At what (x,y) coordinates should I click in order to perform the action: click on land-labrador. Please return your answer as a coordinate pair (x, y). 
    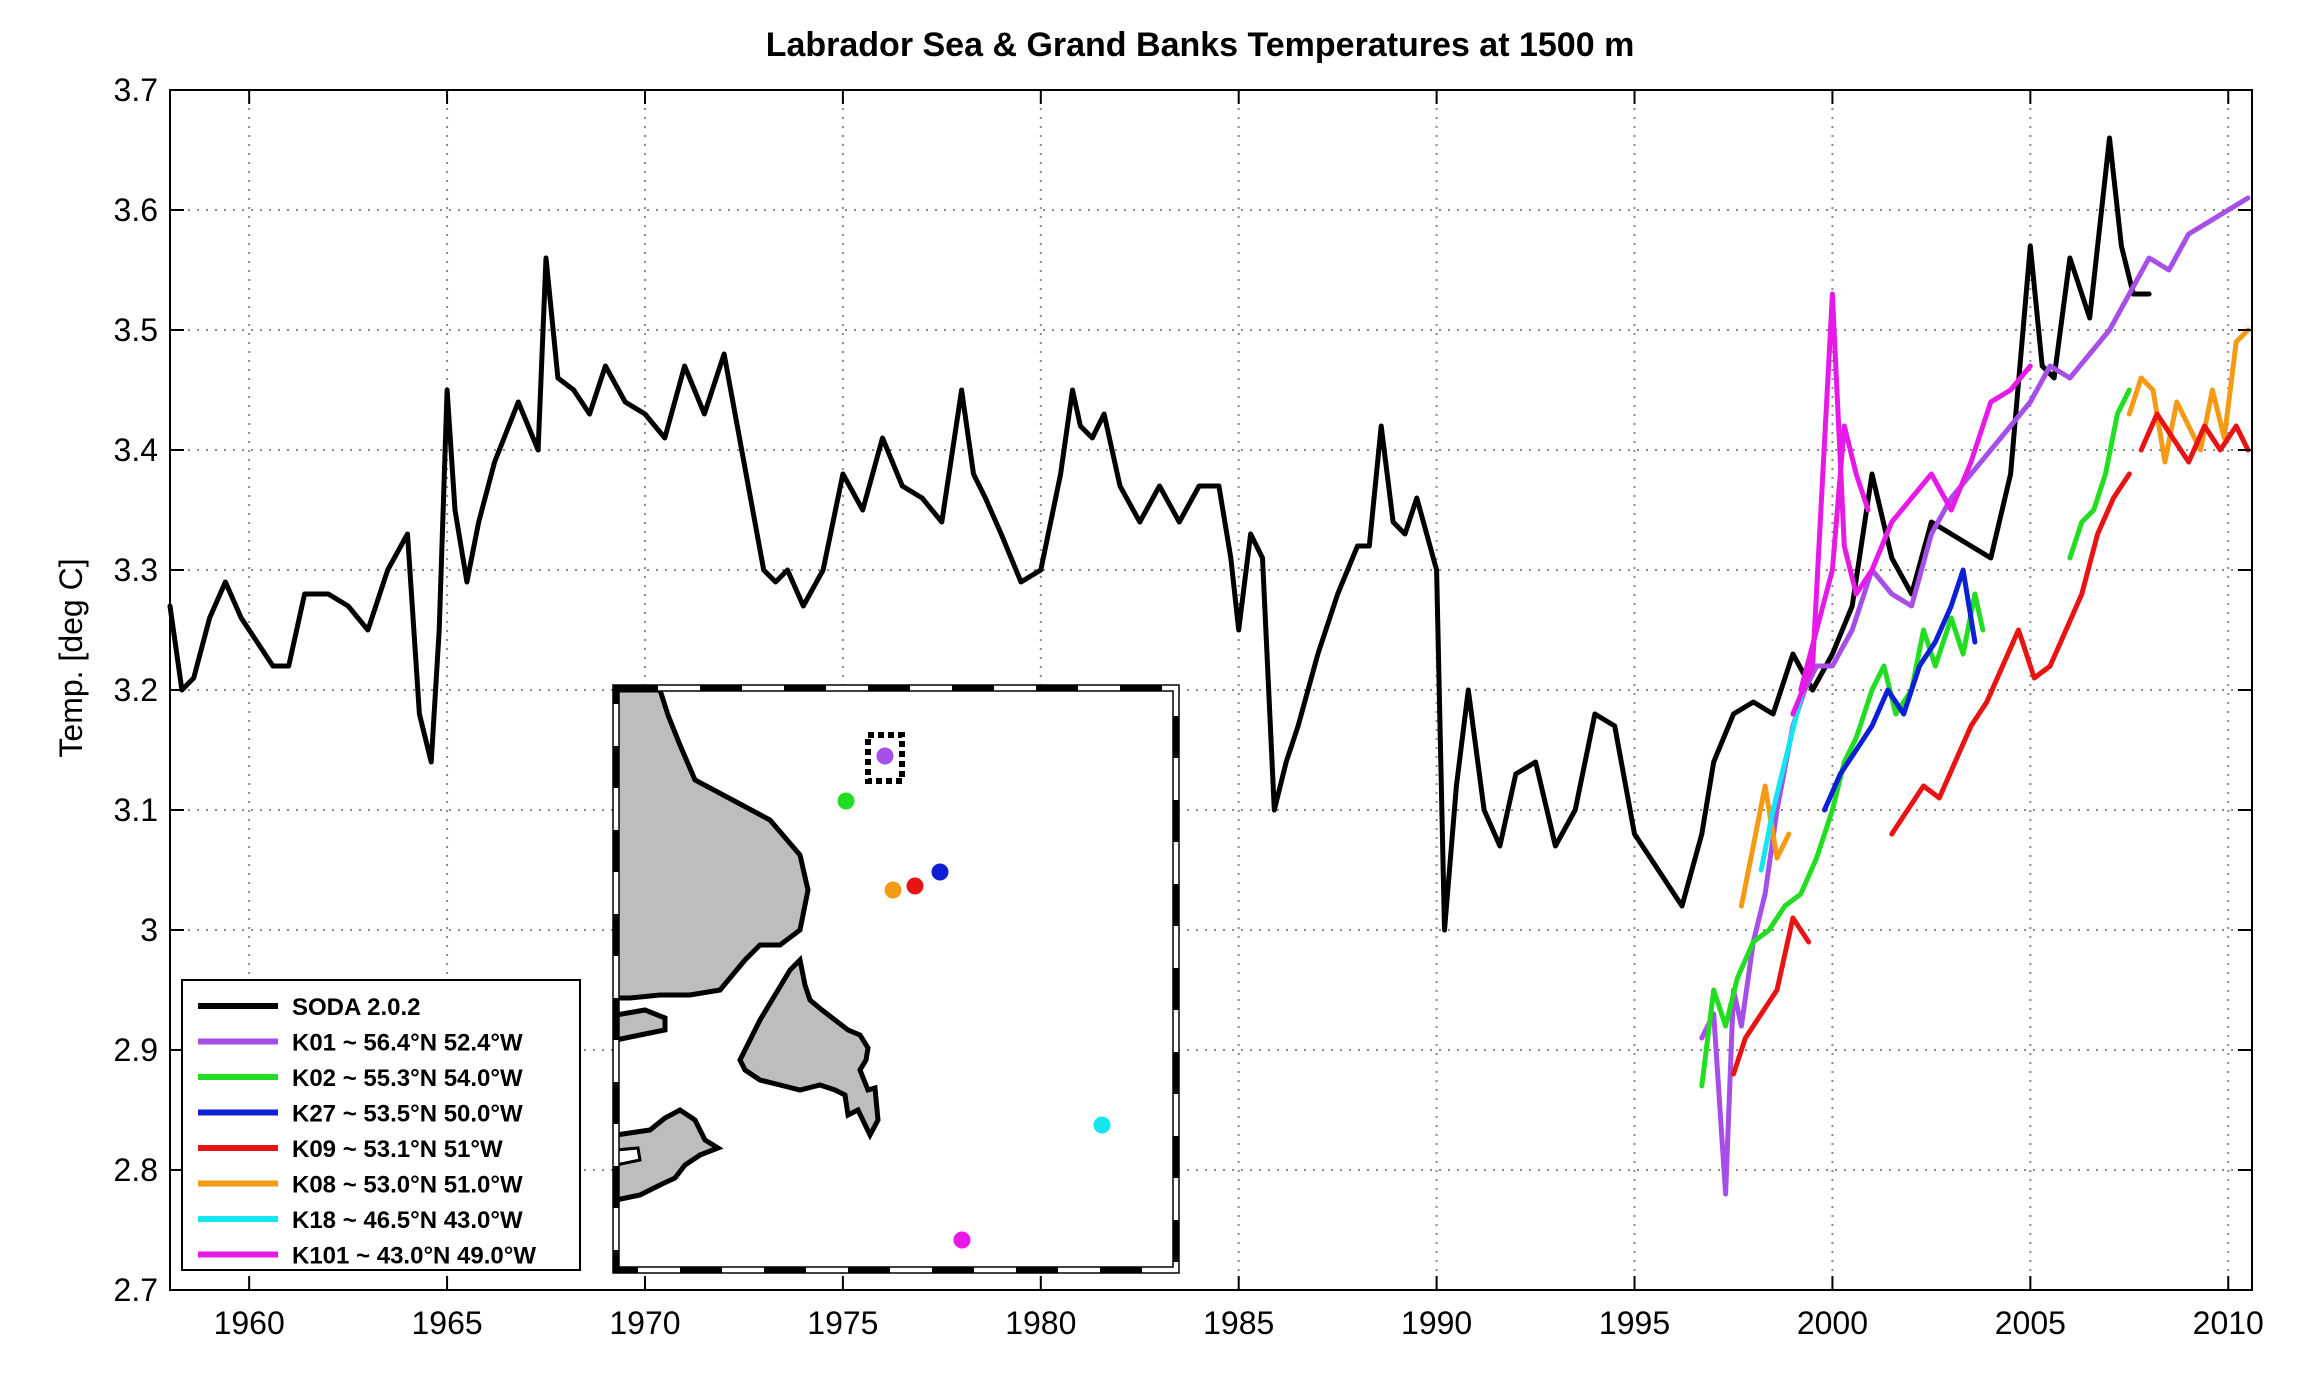
    Looking at the image, I should click on (712, 844).